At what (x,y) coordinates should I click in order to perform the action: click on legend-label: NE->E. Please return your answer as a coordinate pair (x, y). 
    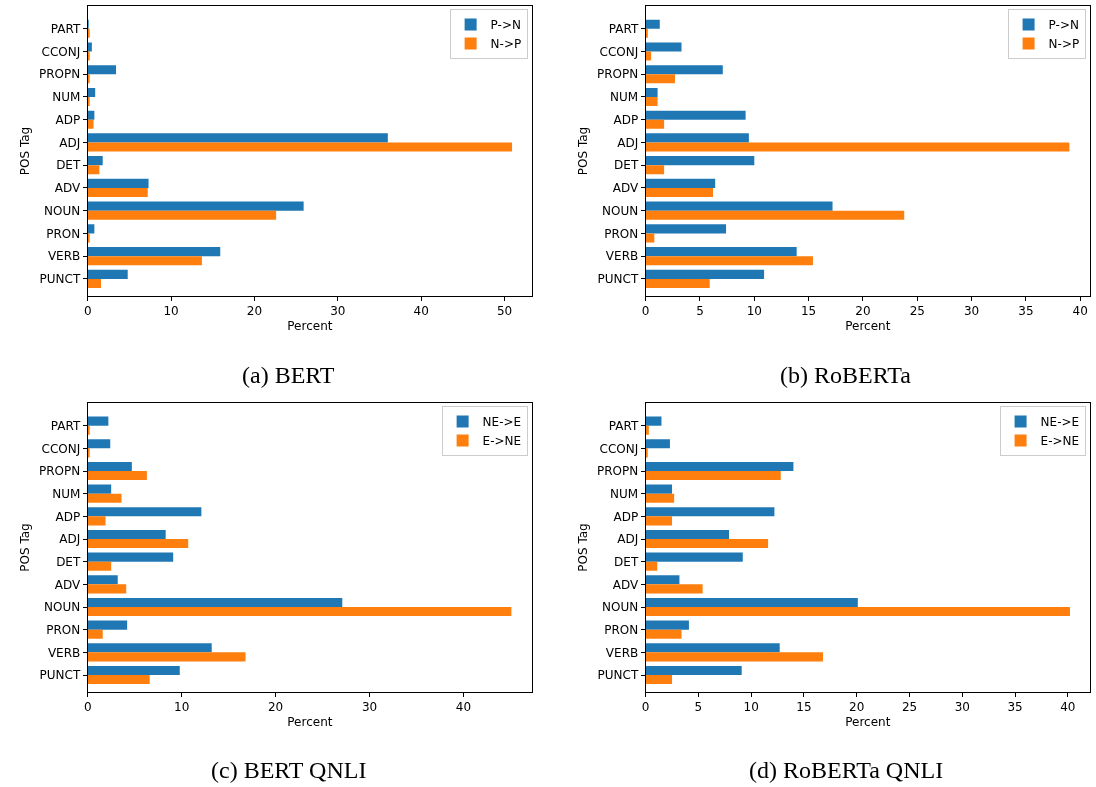
    Looking at the image, I should click on (502, 422).